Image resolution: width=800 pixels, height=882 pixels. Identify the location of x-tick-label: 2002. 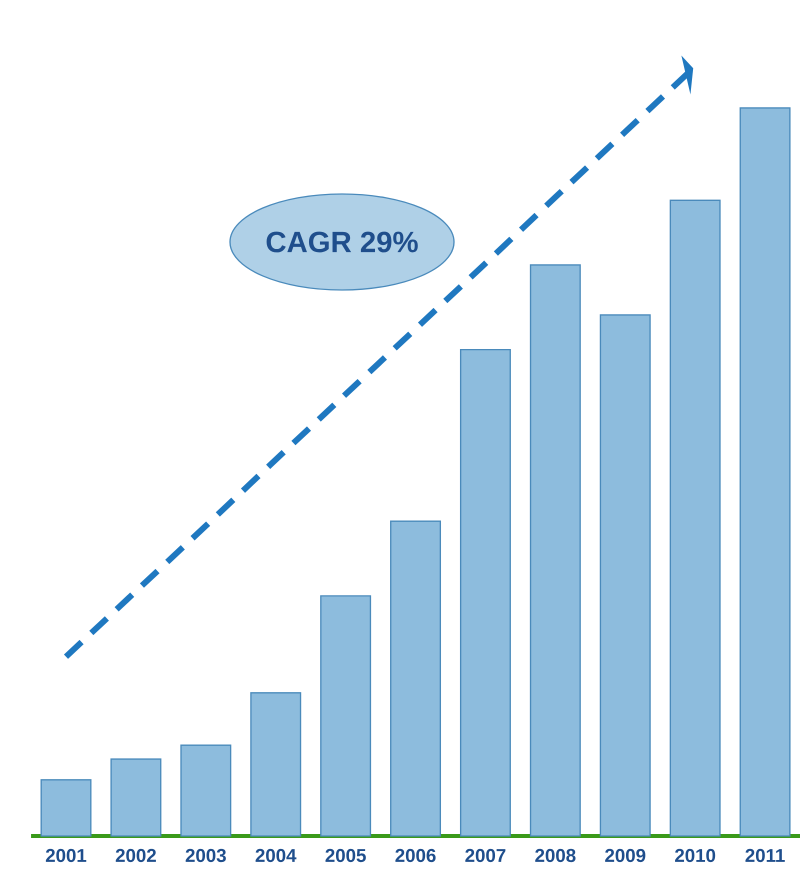
(136, 855).